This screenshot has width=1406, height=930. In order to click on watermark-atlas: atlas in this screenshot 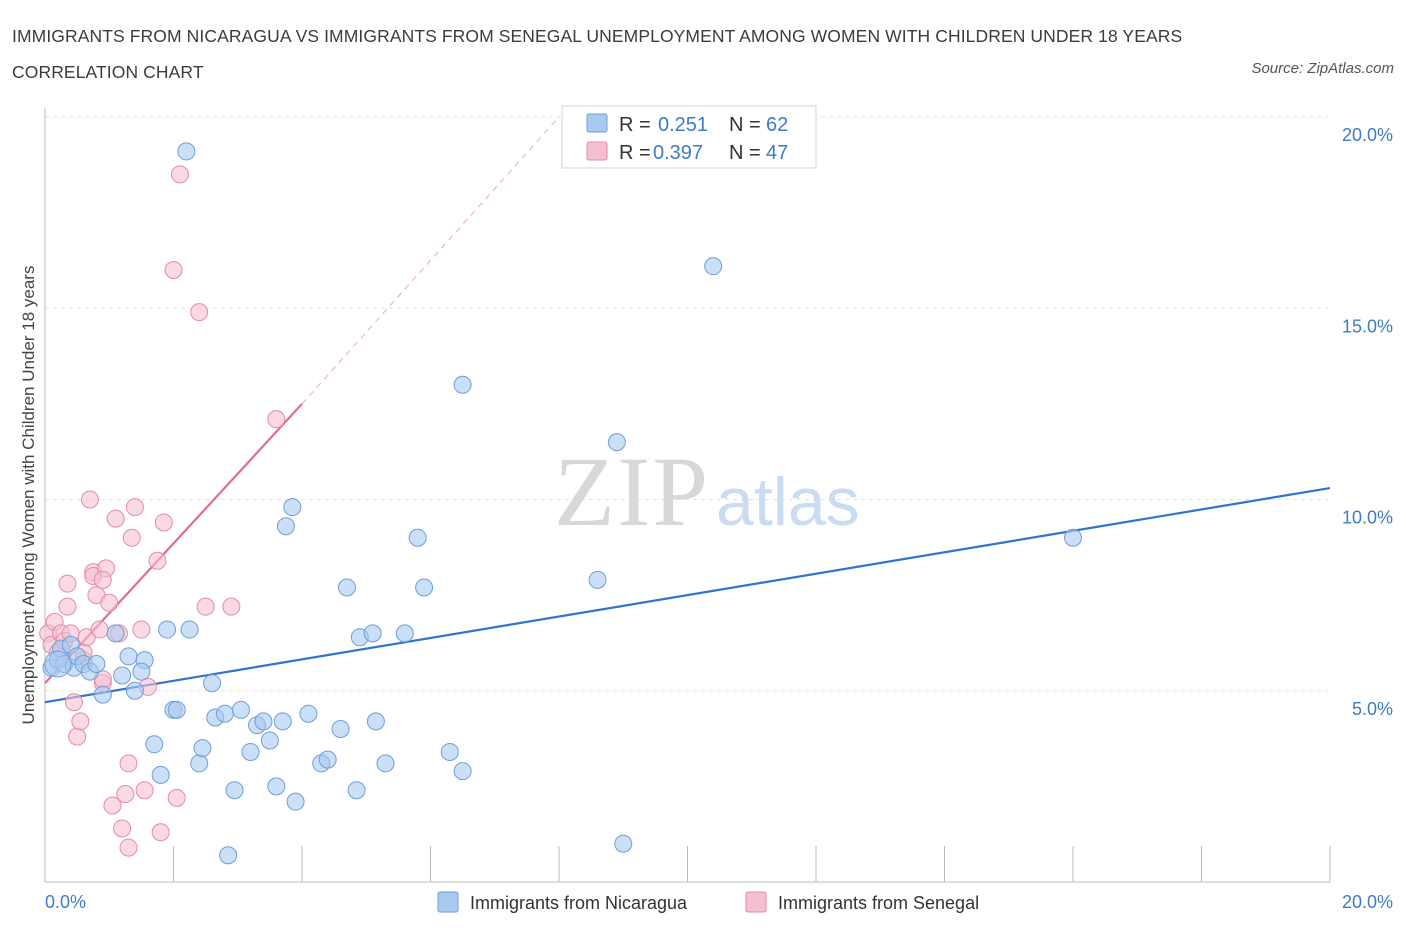, I will do `click(788, 502)`.